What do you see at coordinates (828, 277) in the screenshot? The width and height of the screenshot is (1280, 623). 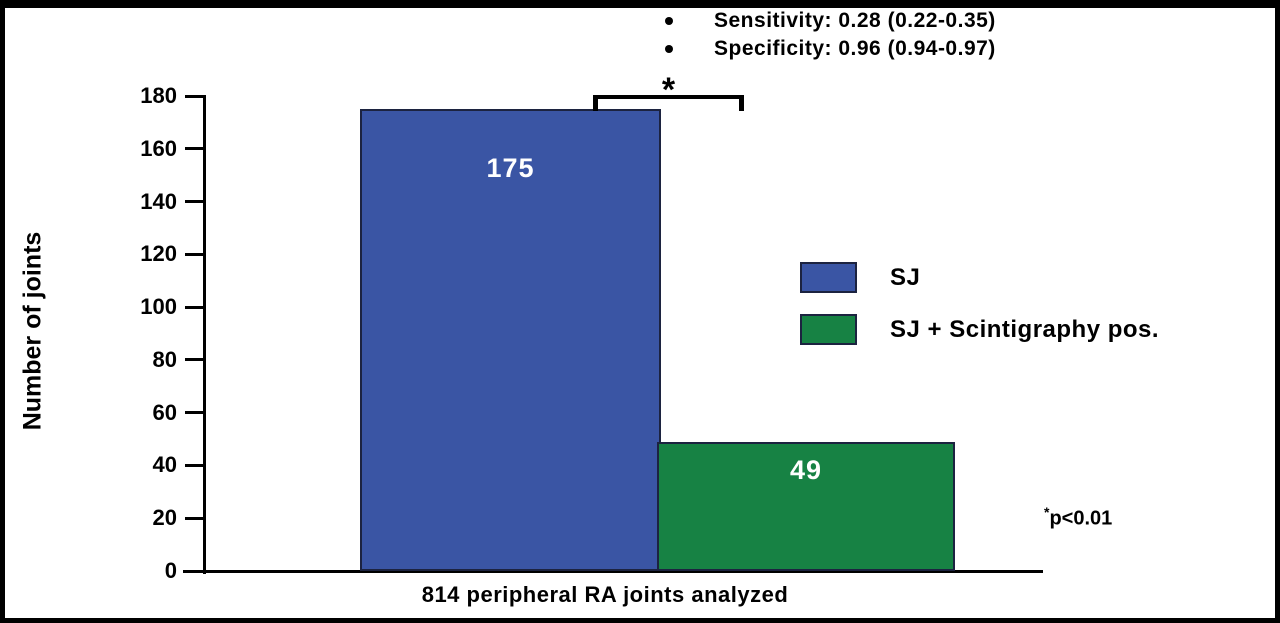 I see `legend-swatch-sj` at bounding box center [828, 277].